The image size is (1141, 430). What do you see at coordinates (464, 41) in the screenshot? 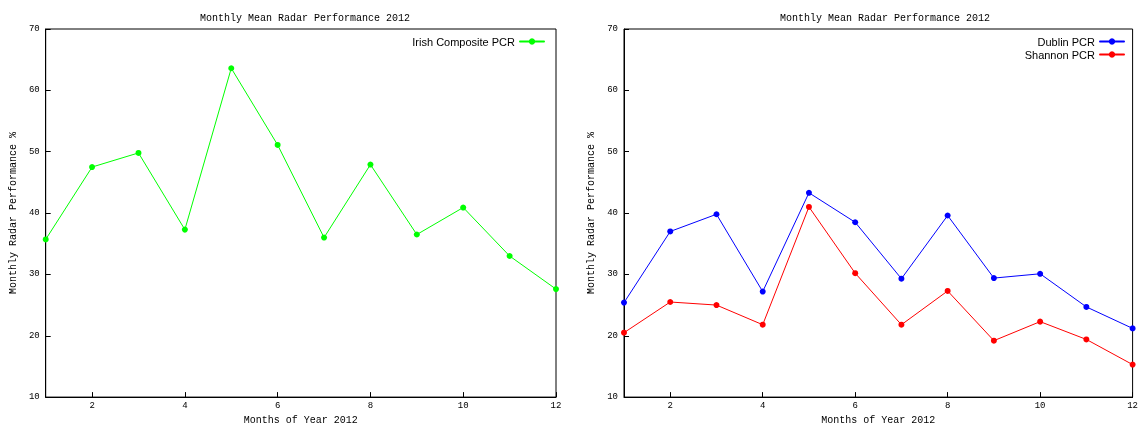
I see `legend-label: Irish Composite PCR` at bounding box center [464, 41].